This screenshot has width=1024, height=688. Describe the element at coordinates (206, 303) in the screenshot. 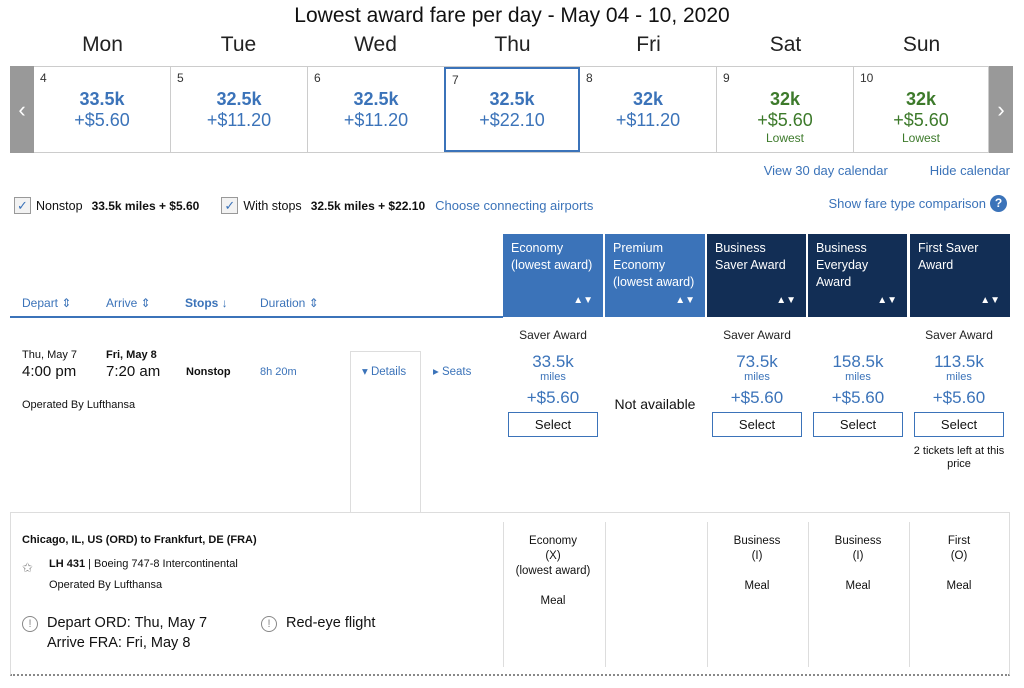

I see `sort-stops: Stops ↓` at that location.